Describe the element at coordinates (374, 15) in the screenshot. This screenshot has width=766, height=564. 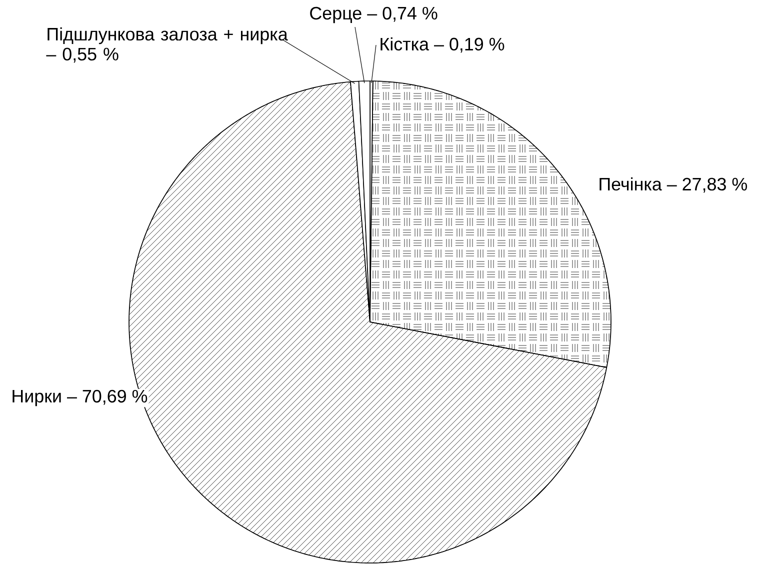
I see `slice-label: Серце – 0,74 %` at that location.